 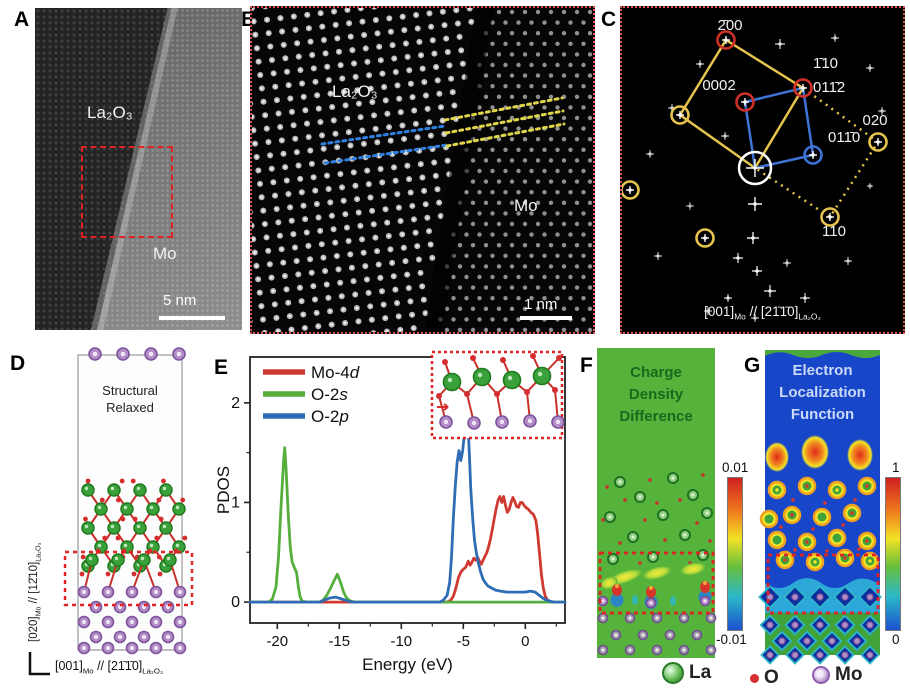 What do you see at coordinates (224, 490) in the screenshot?
I see `y-axis-label: PDOS` at bounding box center [224, 490].